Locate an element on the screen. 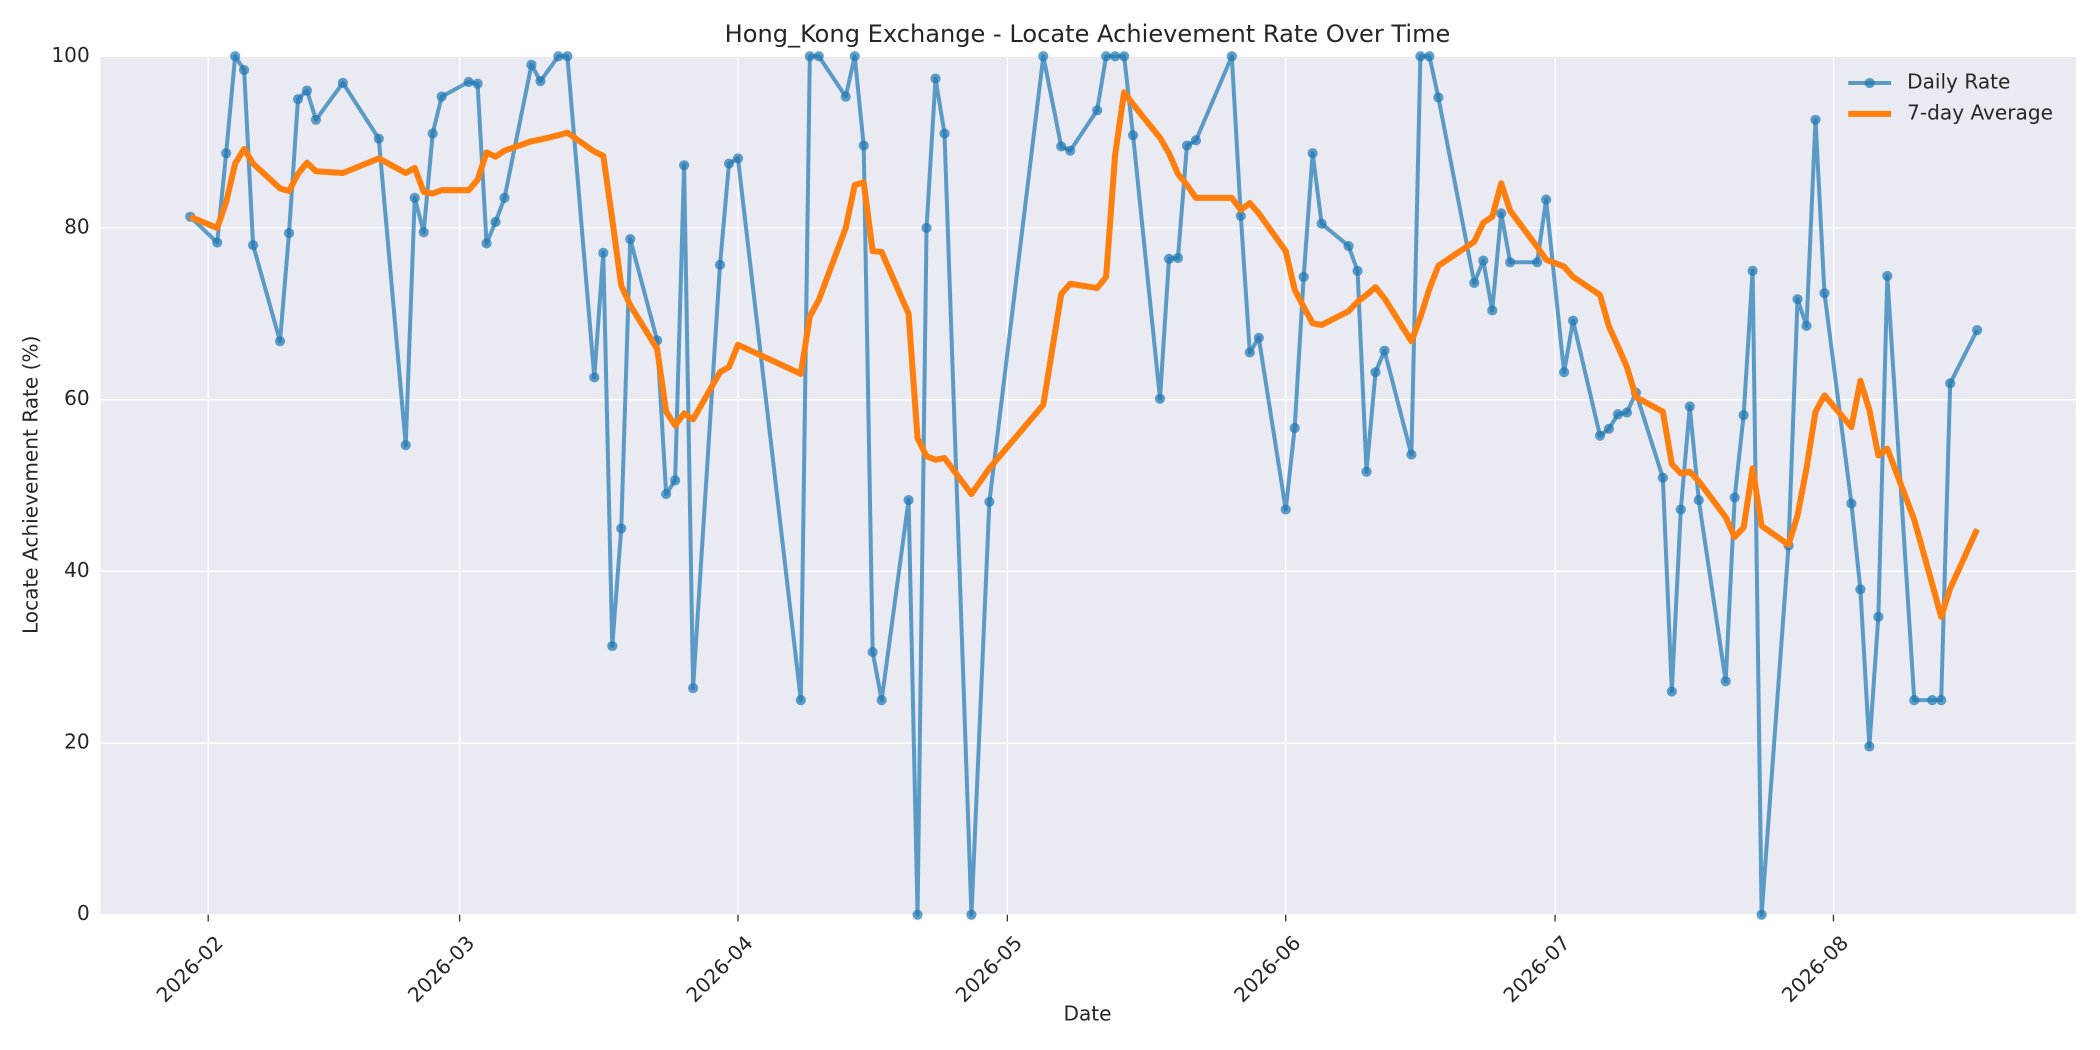 The height and width of the screenshot is (1050, 2100). y-tick-label: 80 is located at coordinates (77, 226).